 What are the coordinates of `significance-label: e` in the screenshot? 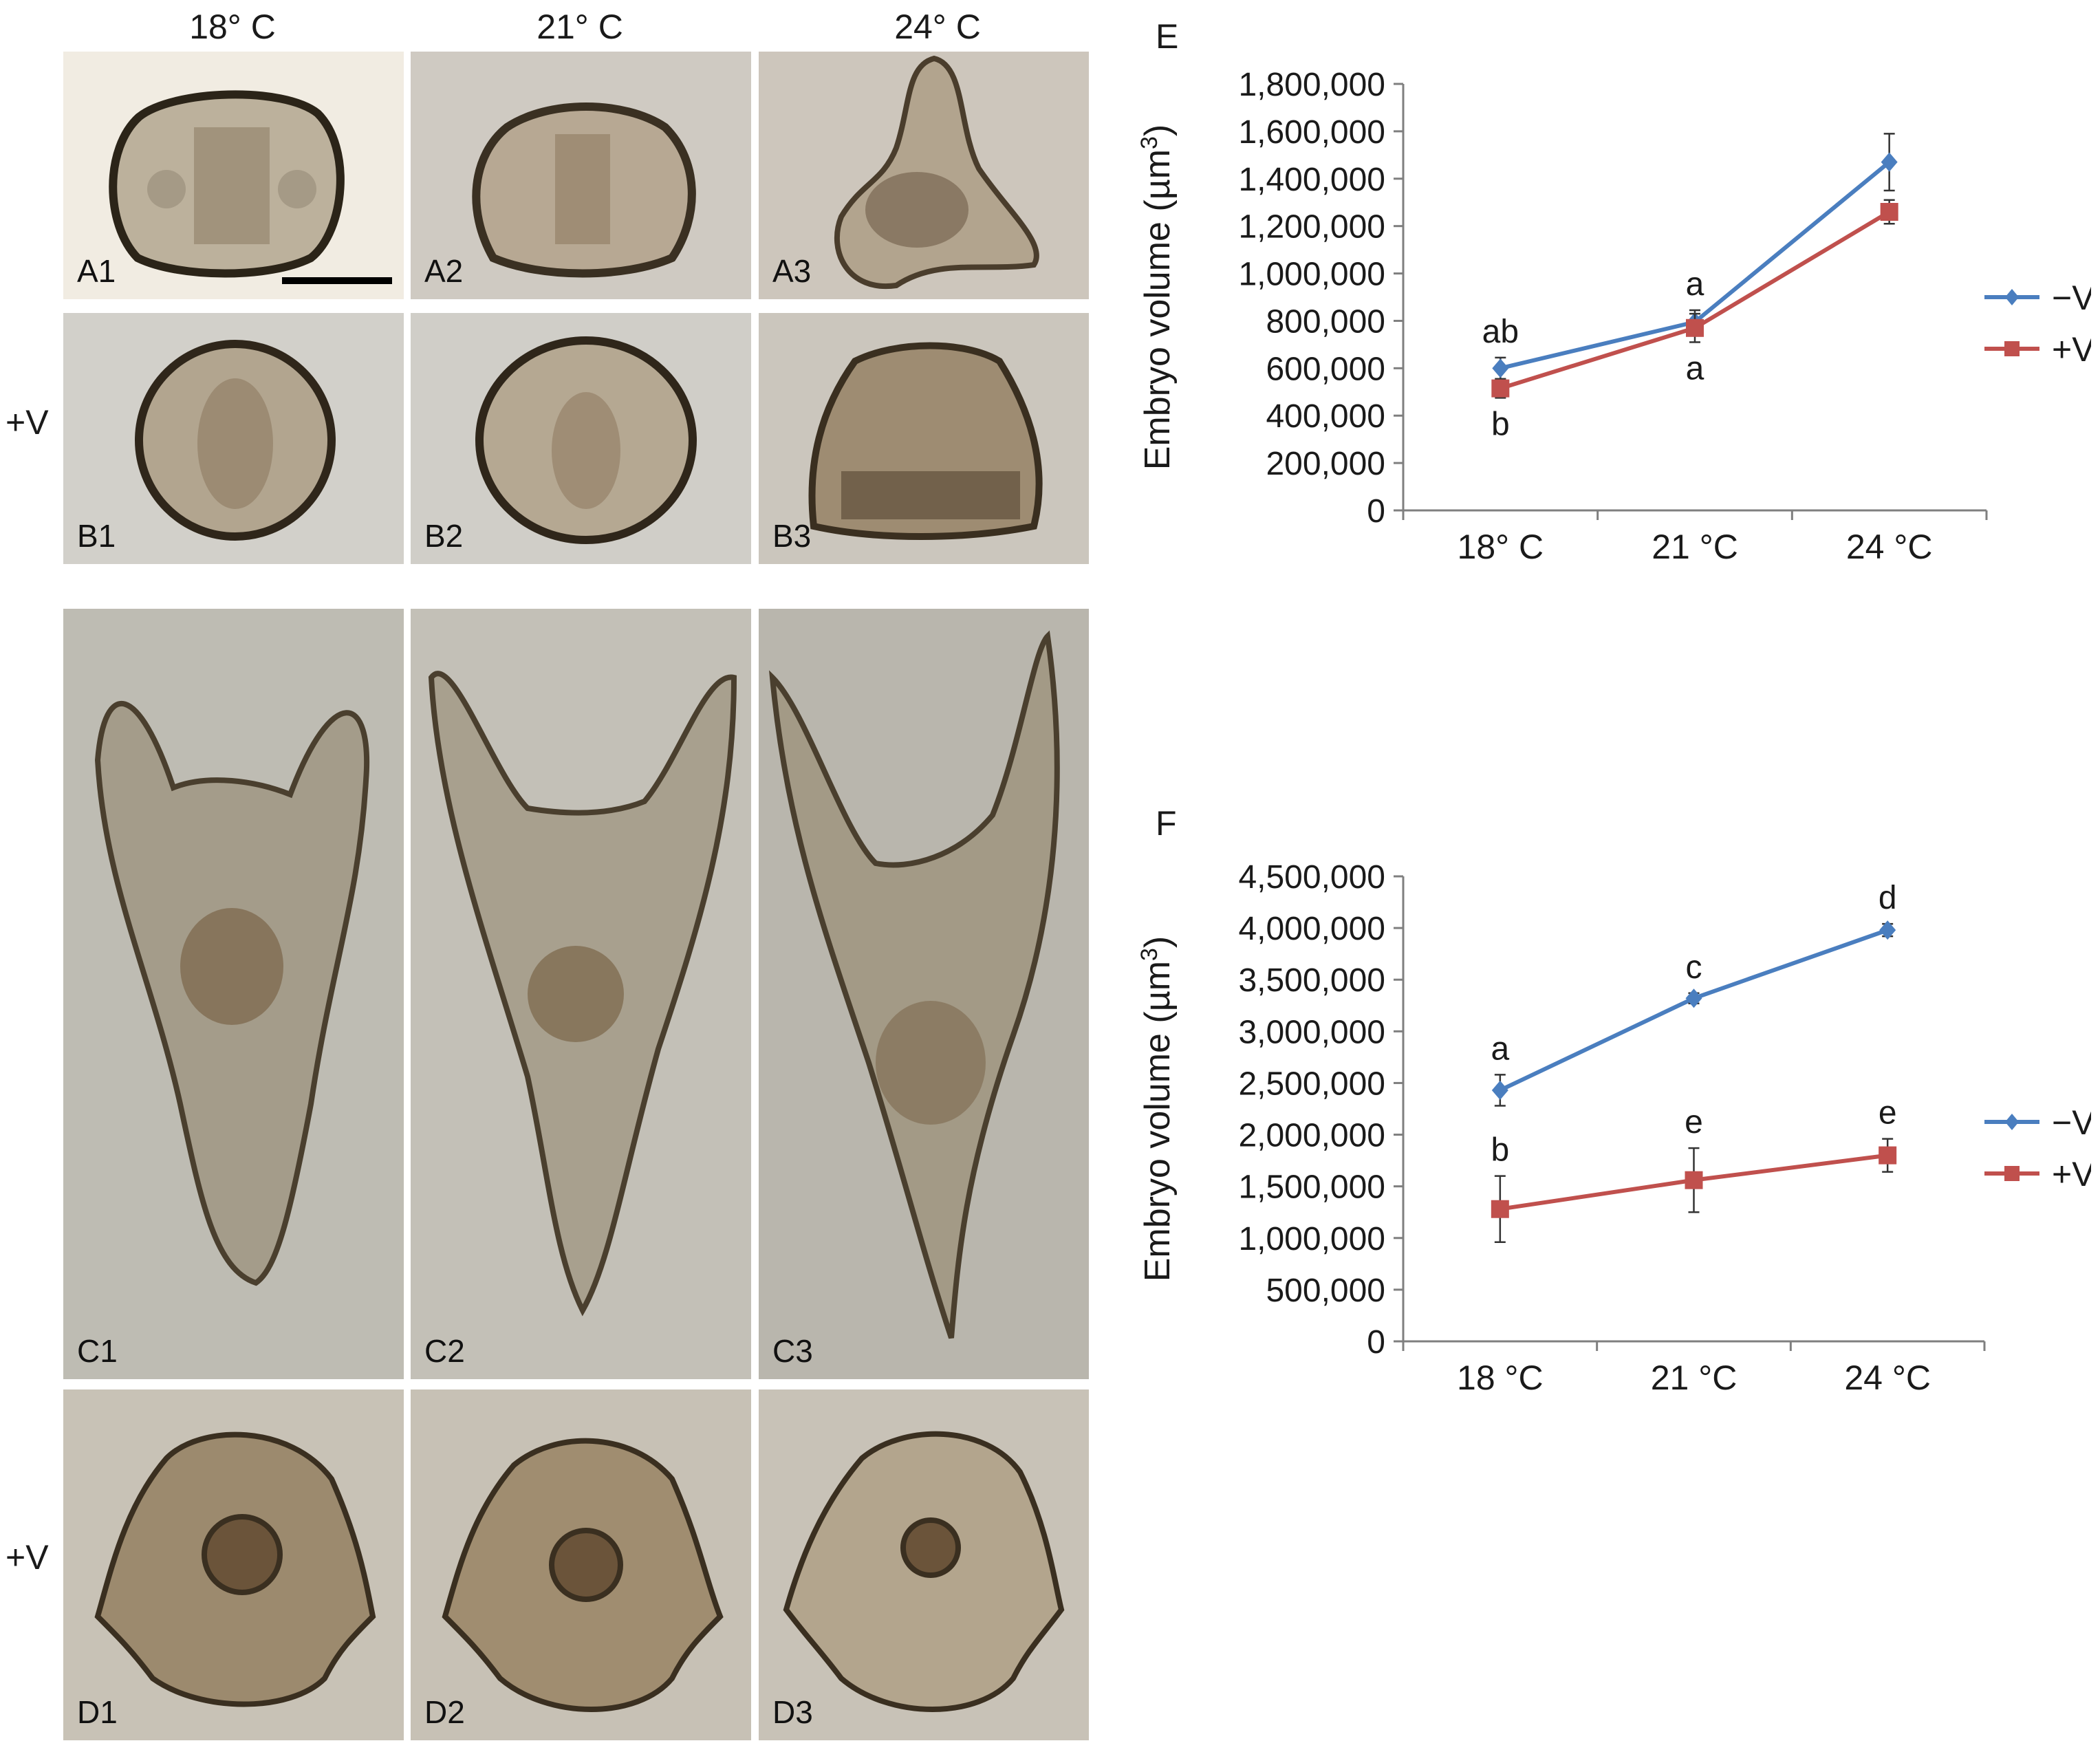 It's located at (1888, 1113).